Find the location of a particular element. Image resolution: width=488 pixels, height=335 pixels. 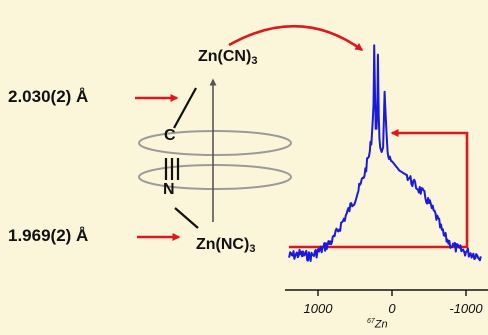

nitrogen-atom-label: N is located at coordinates (169, 189).